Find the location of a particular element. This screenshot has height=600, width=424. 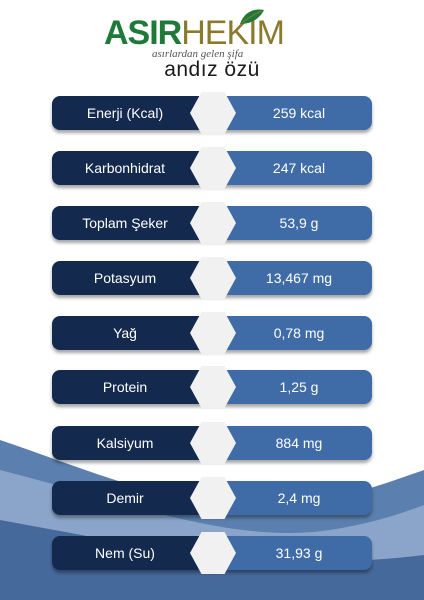

brand-name-part2: HEKİM is located at coordinates (233, 33).